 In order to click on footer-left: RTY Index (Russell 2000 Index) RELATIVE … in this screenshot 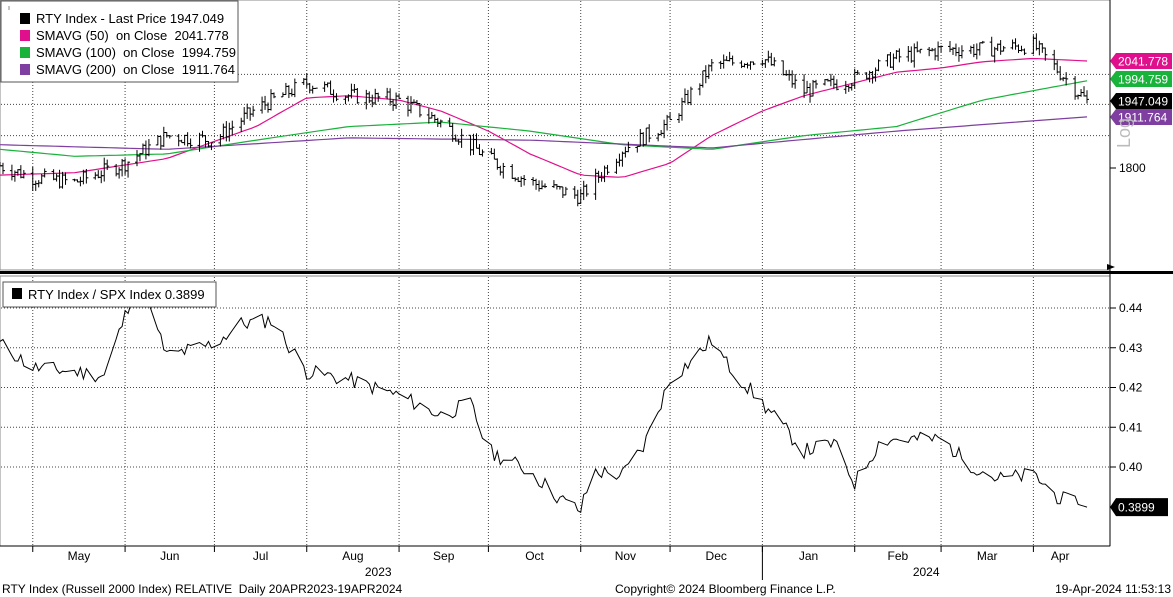, I will do `click(202, 589)`.